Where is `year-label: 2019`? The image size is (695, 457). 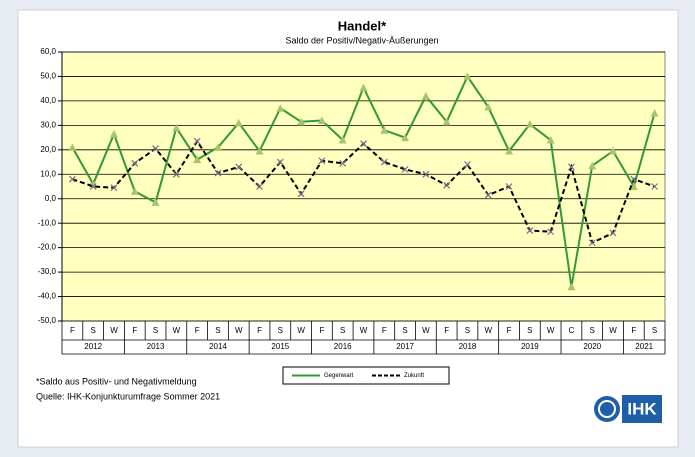
year-label: 2019 is located at coordinates (530, 346).